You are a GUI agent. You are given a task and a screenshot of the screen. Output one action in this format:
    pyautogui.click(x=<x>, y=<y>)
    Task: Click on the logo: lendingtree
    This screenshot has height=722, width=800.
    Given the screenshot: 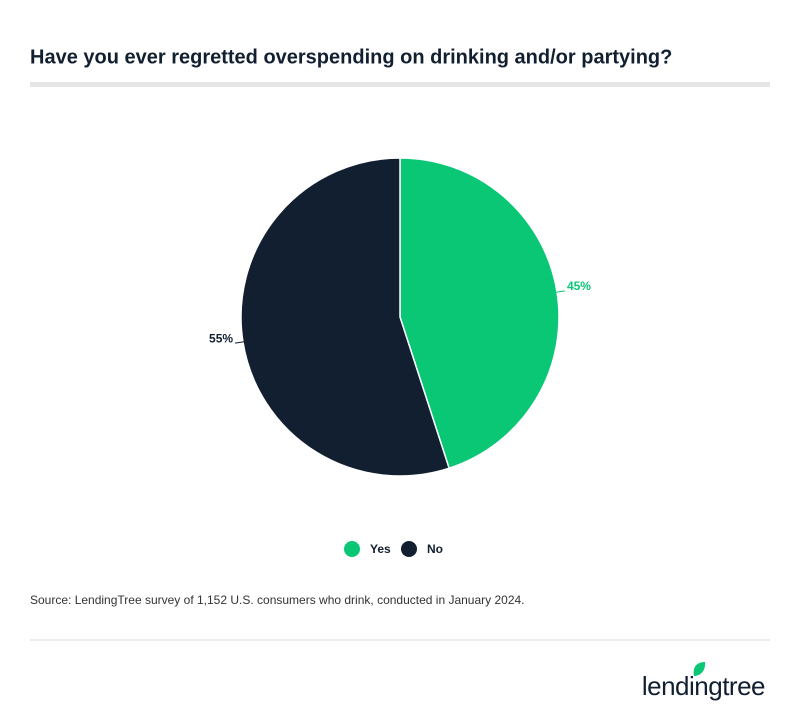 What is the action you would take?
    pyautogui.click(x=703, y=686)
    